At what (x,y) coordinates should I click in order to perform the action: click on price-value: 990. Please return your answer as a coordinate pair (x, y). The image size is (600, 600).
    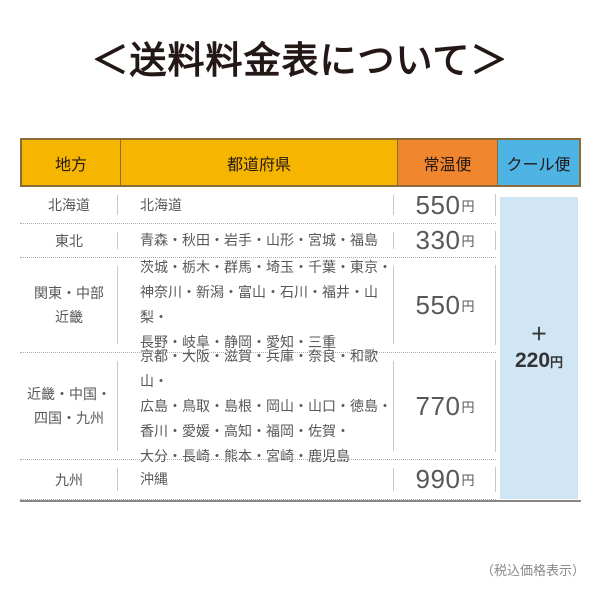
    Looking at the image, I should click on (438, 479).